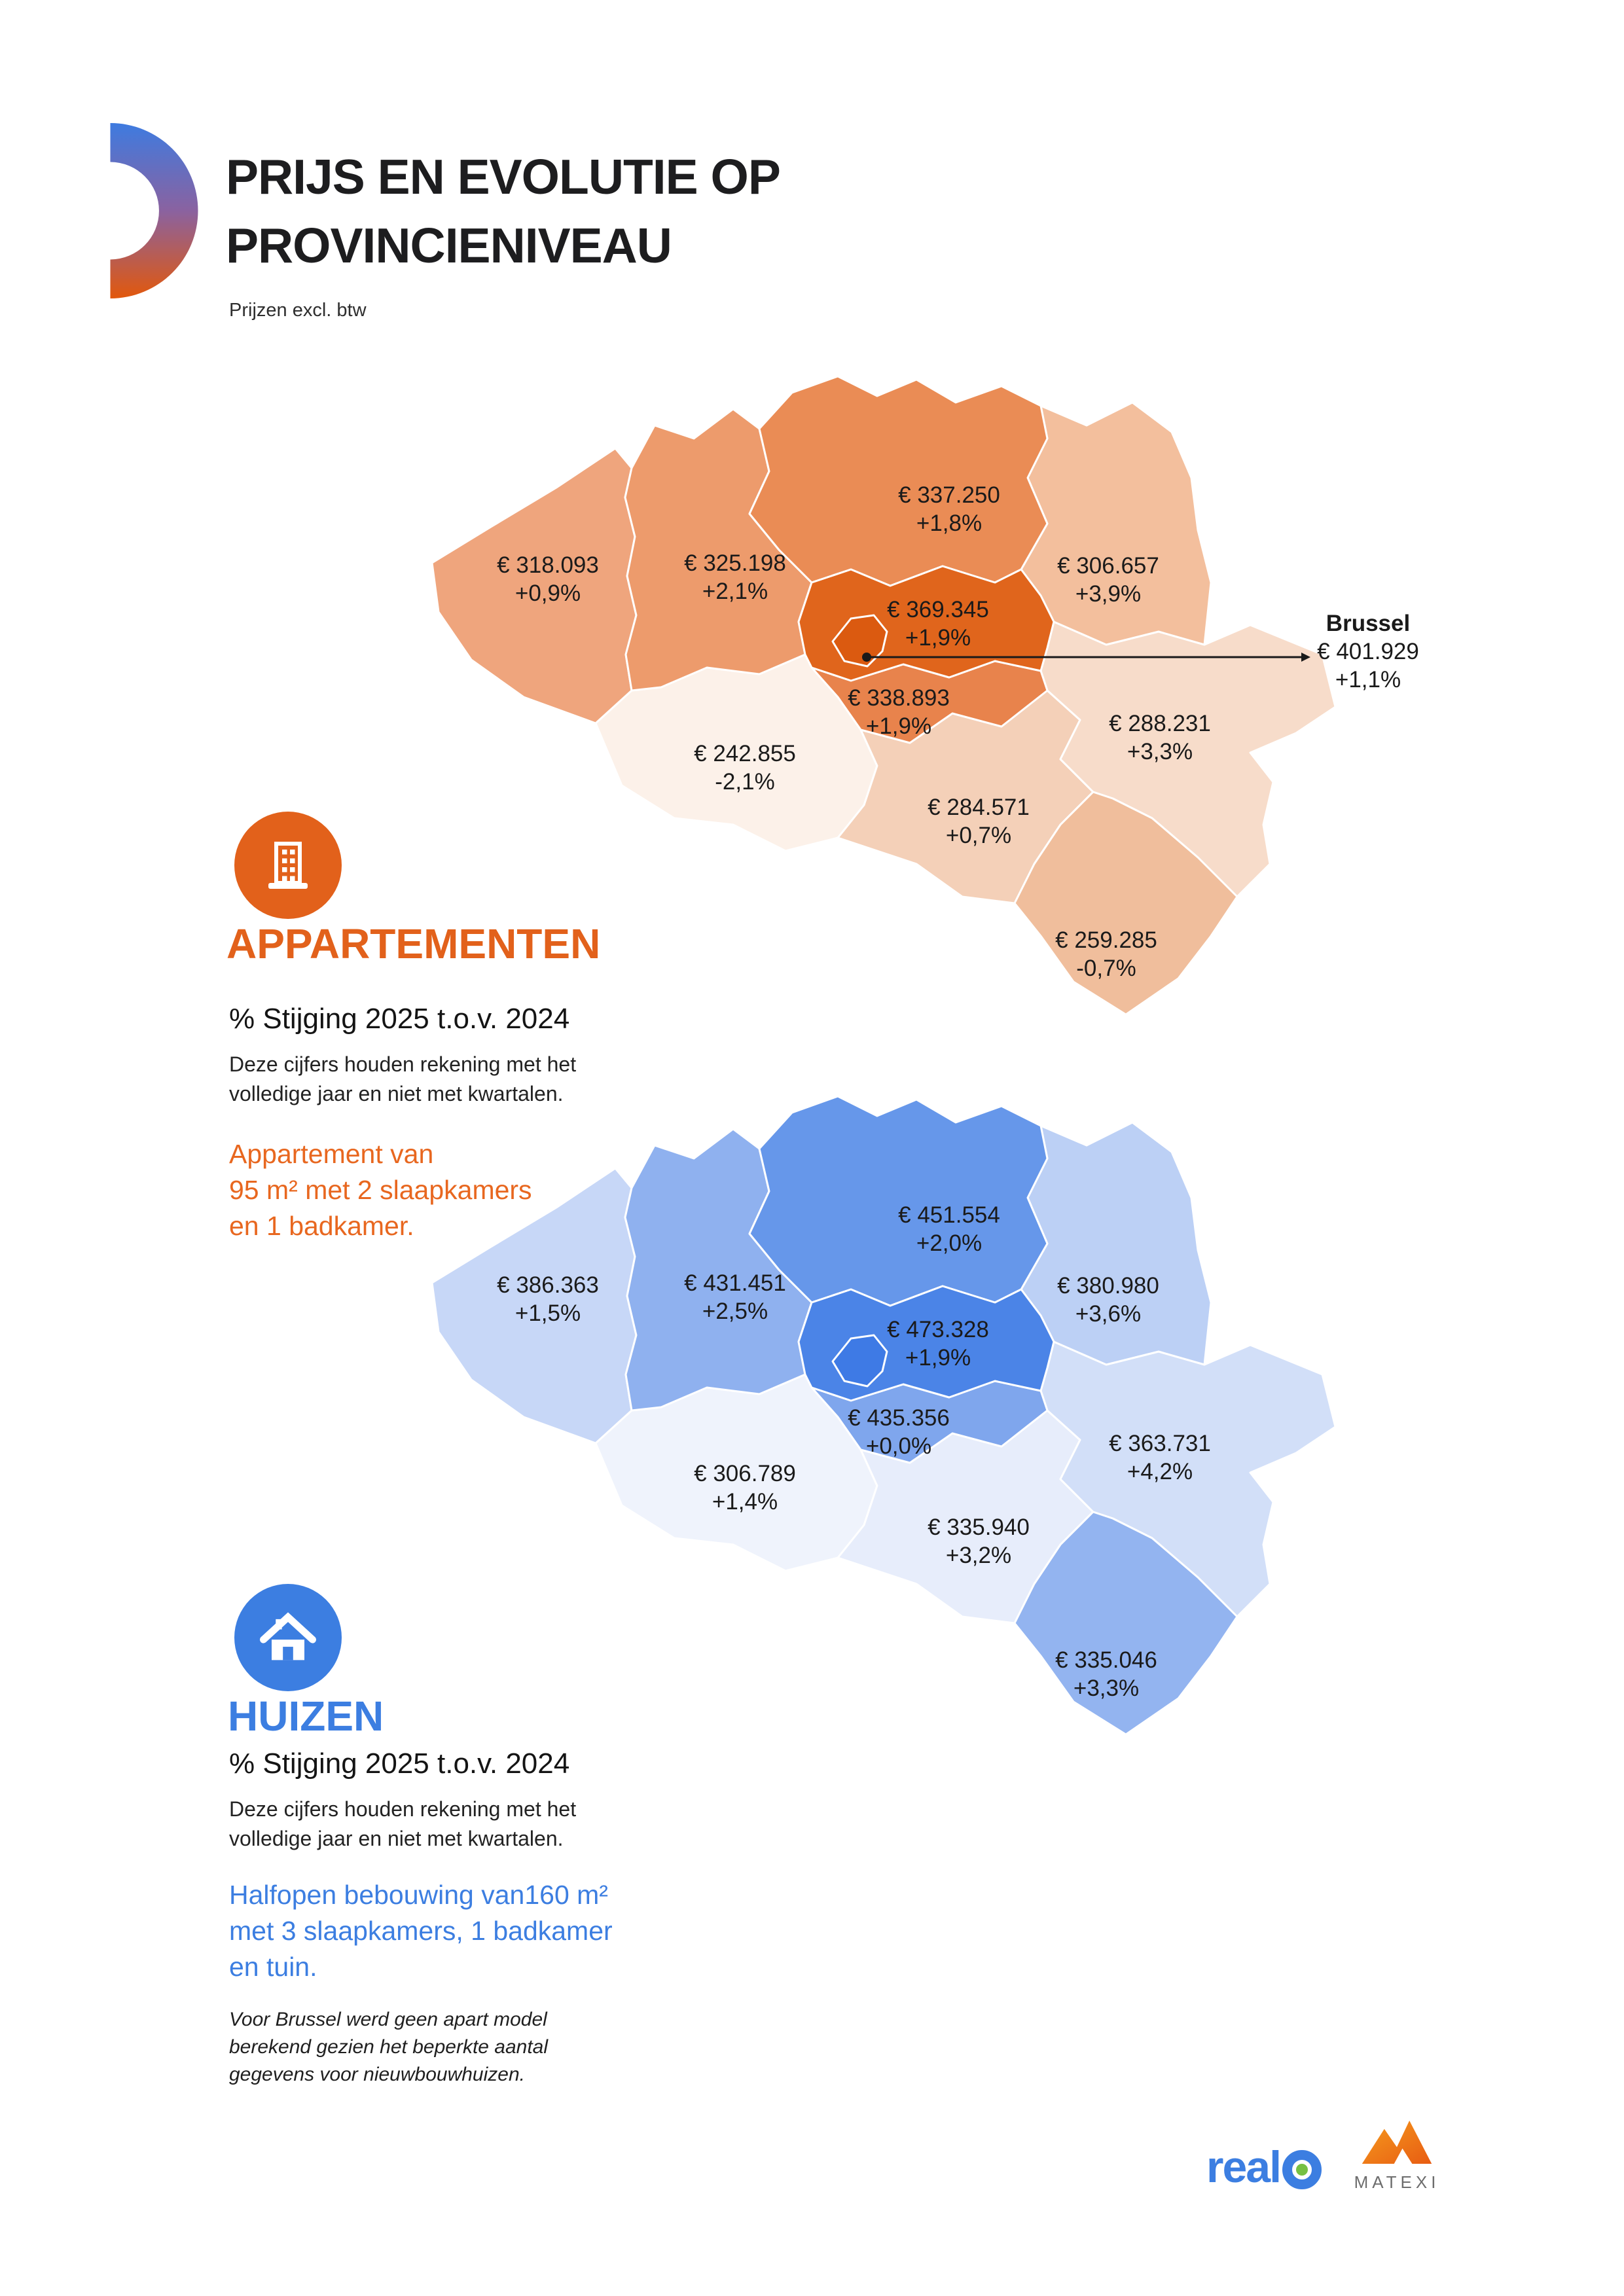 This screenshot has width=1624, height=2296. I want to click on house-icon, so click(288, 1636).